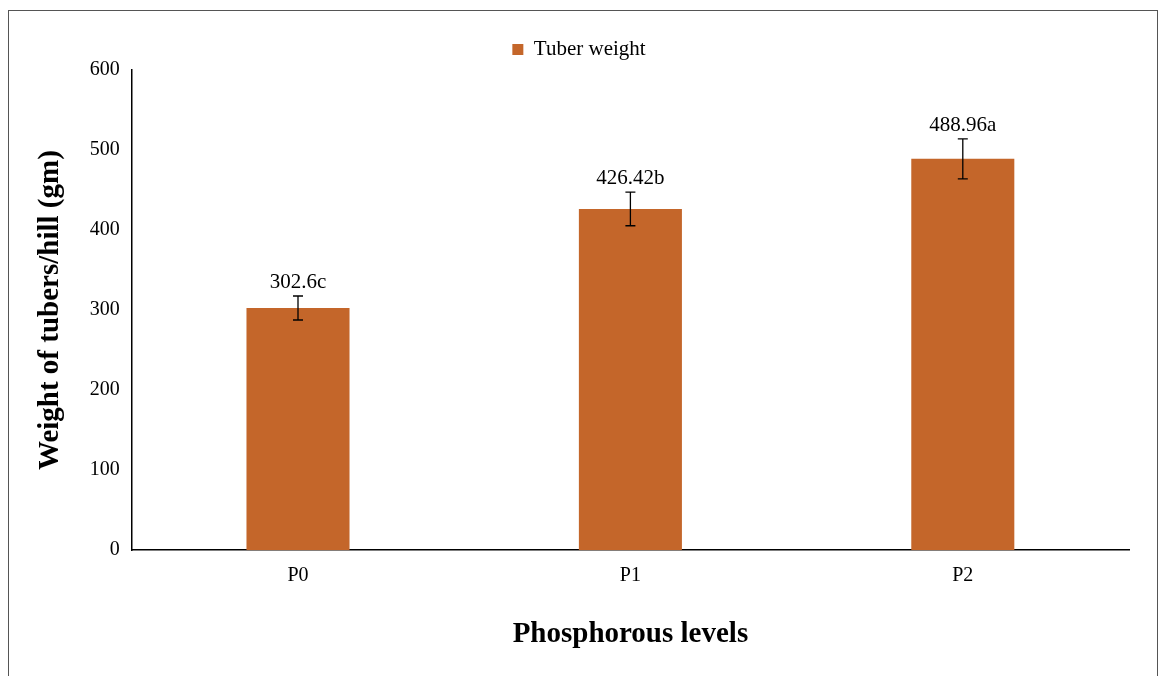  I want to click on y-tick-label: 200, so click(104, 388).